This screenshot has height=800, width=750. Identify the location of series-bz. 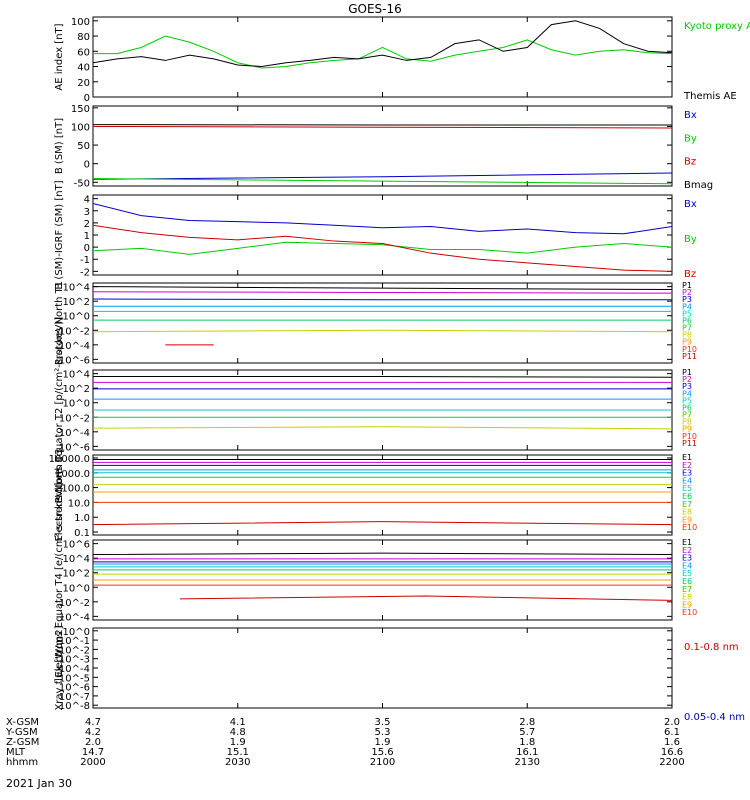
(382, 248).